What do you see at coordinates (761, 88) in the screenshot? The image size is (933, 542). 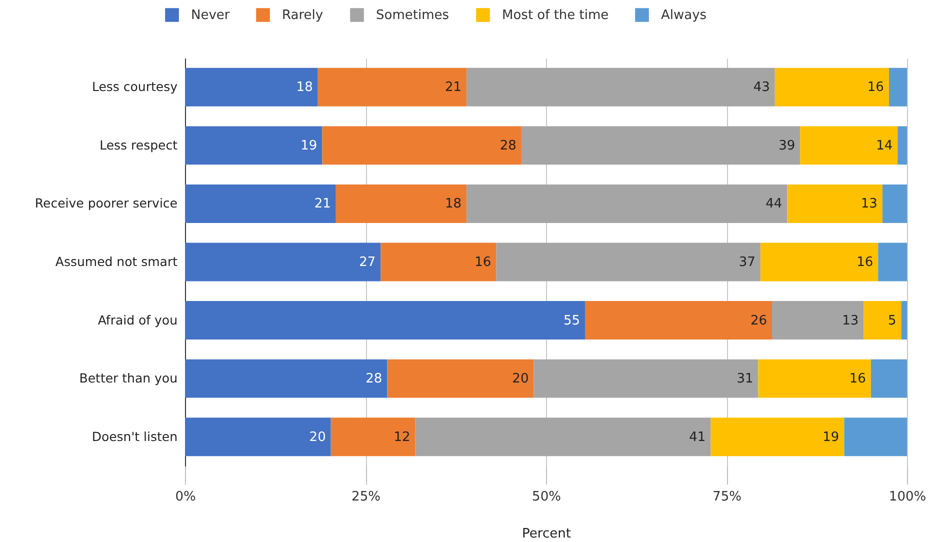 I see `data-label: 43` at bounding box center [761, 88].